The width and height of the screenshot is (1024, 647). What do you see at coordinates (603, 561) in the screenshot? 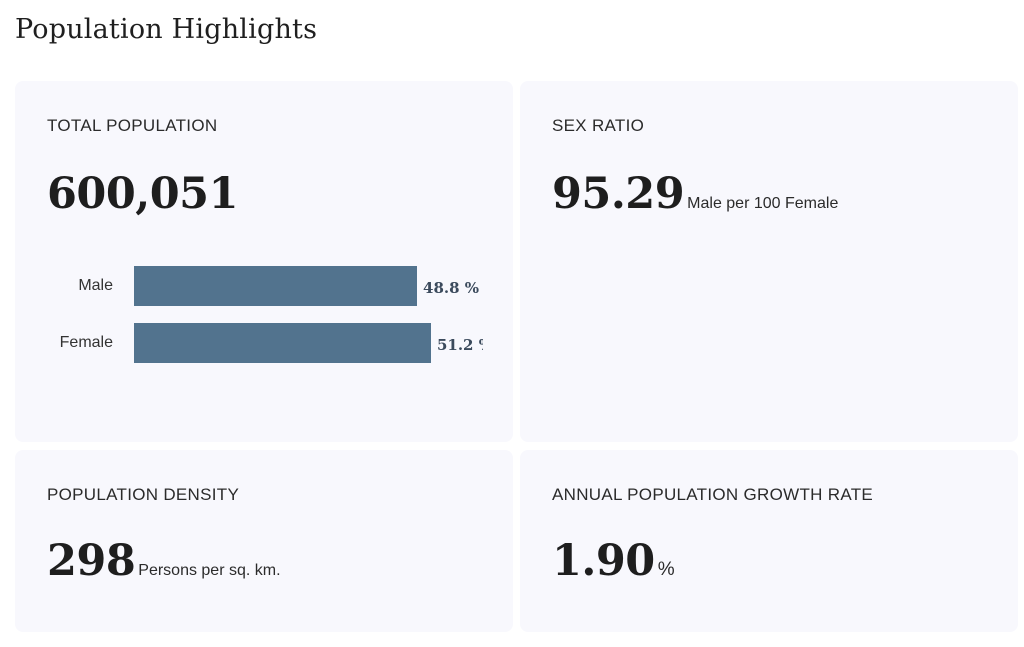
I see `growth-rate-value: 1.90` at bounding box center [603, 561].